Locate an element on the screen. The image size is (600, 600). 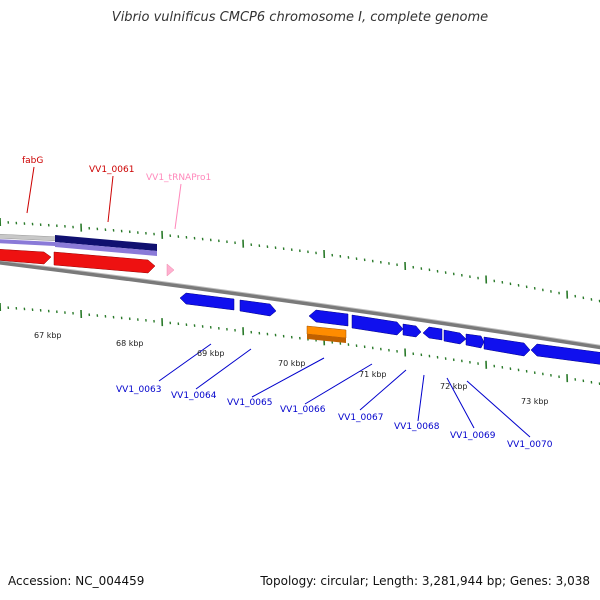
leader-VV1_tRNAPro1 is located at coordinates (178, 206).